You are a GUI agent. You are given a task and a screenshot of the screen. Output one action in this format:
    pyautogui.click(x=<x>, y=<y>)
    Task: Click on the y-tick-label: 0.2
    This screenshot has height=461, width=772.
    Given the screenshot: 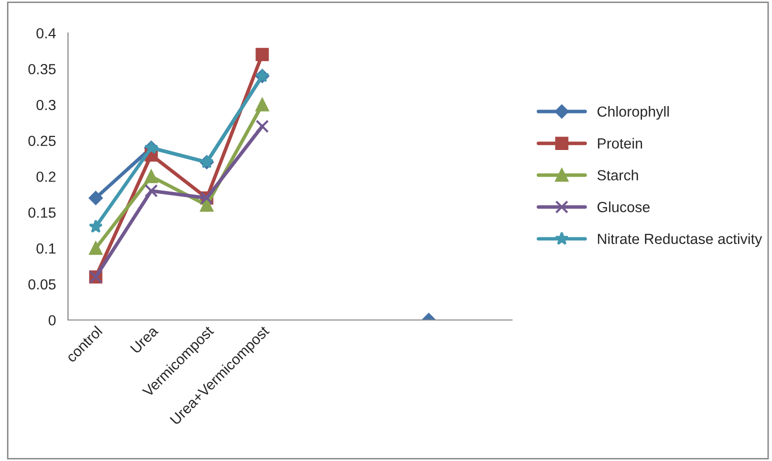 What is the action you would take?
    pyautogui.click(x=46, y=177)
    